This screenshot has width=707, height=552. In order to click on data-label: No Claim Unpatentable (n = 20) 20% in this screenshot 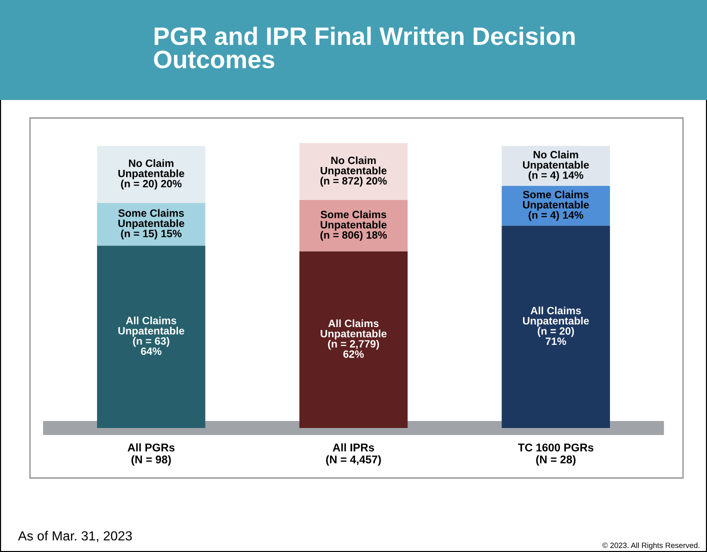, I will do `click(151, 174)`.